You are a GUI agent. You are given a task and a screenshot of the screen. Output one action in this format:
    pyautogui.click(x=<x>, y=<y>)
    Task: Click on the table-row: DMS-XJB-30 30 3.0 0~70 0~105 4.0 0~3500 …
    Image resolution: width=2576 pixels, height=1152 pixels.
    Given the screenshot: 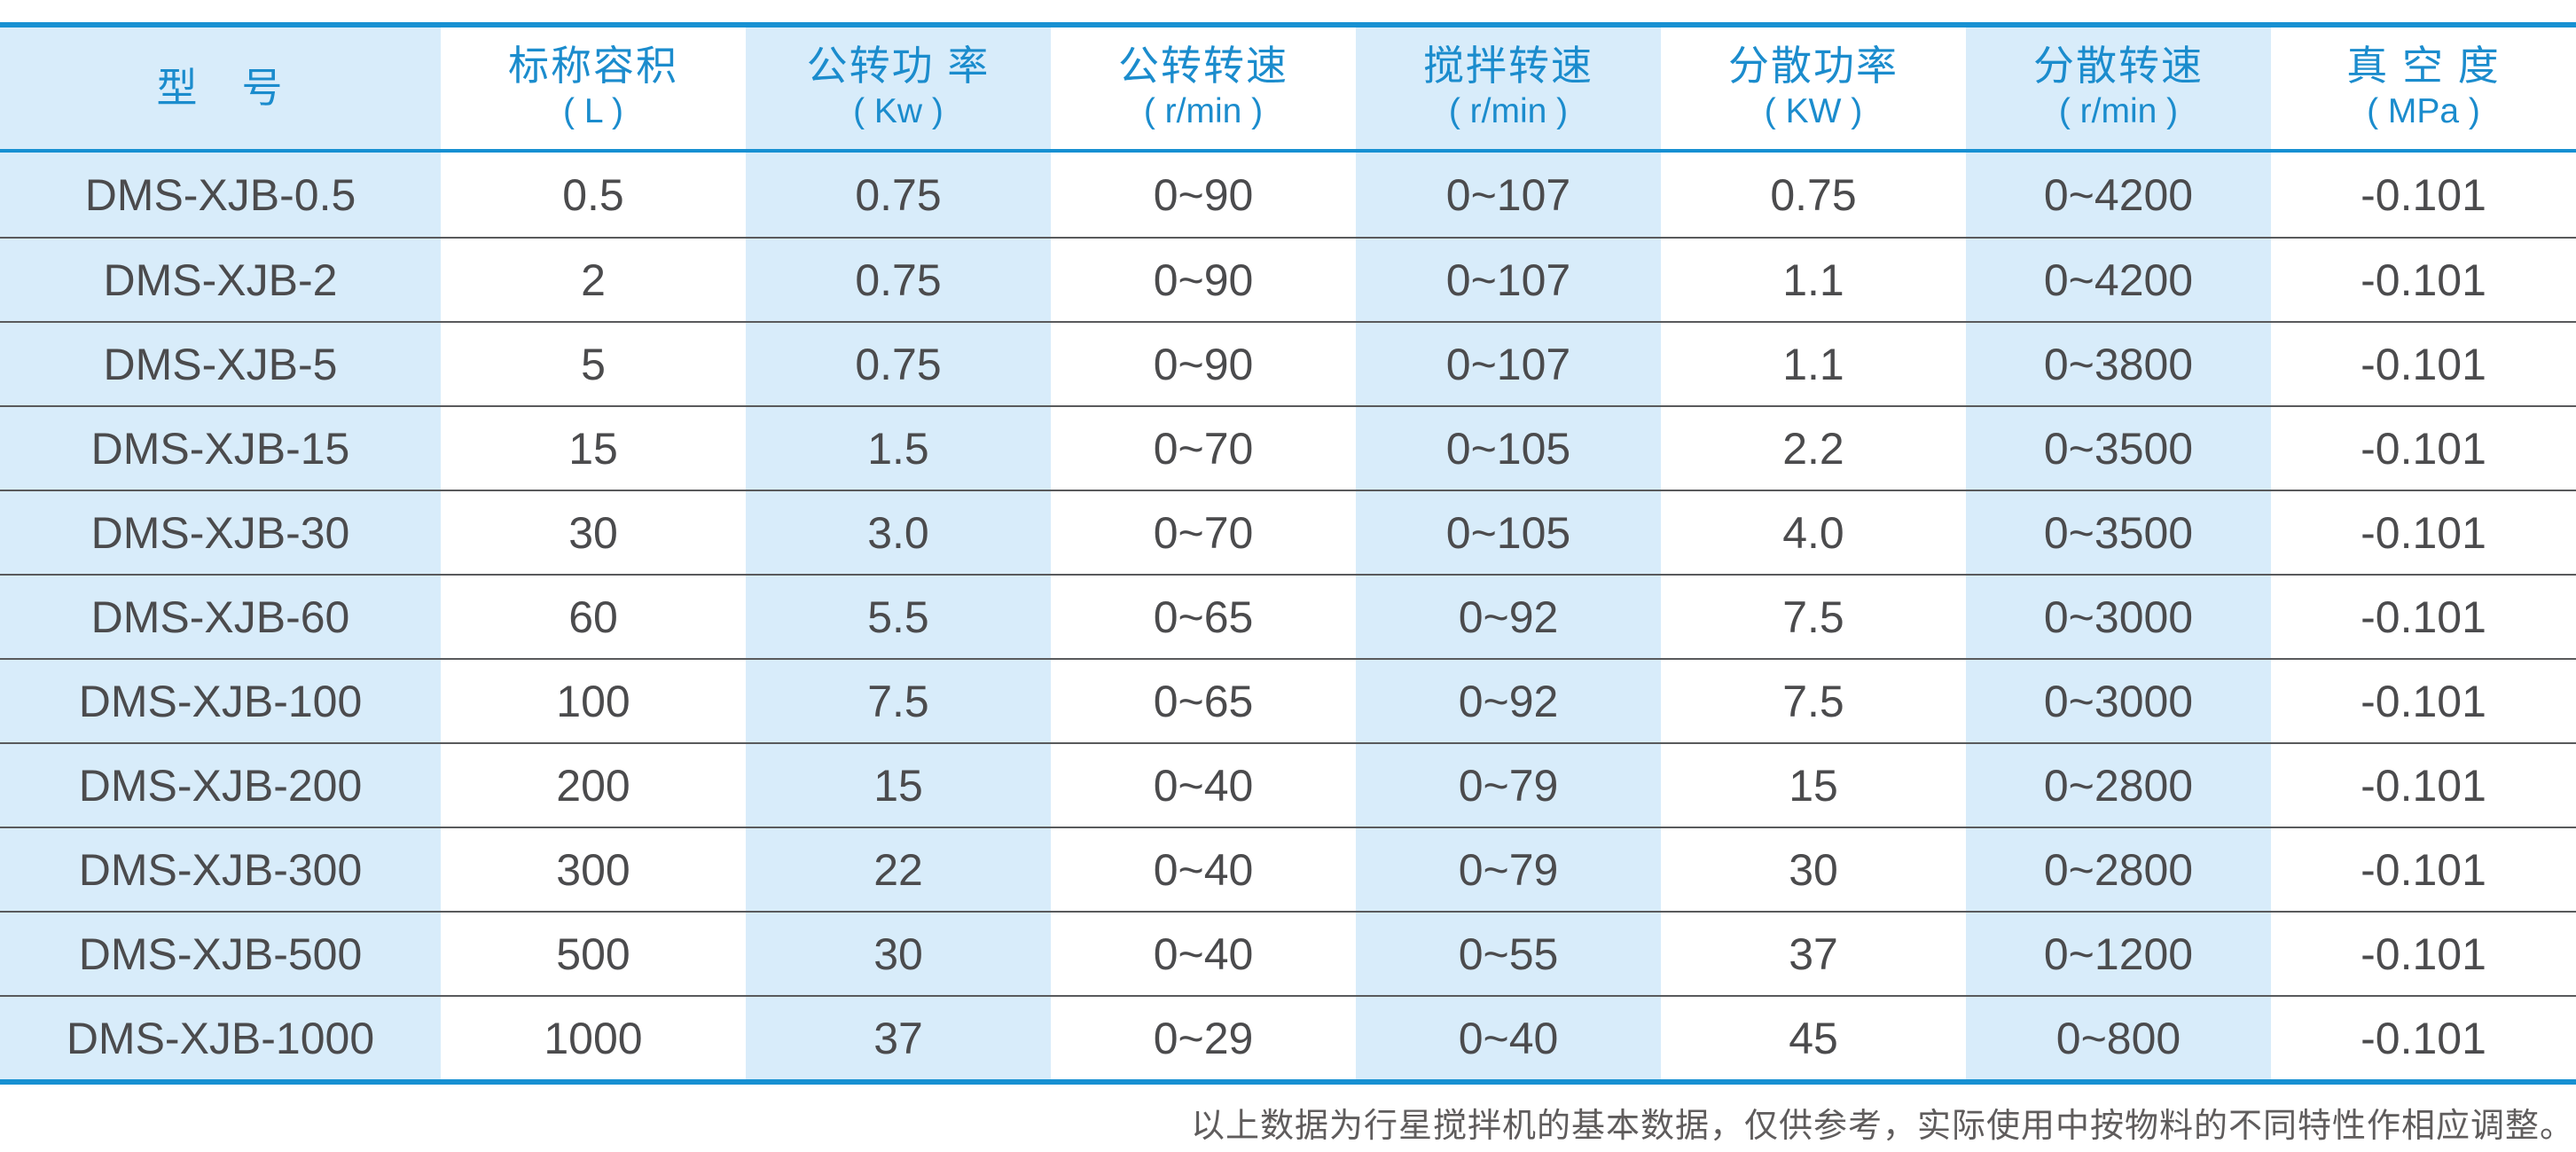 What is the action you would take?
    pyautogui.click(x=1288, y=532)
    